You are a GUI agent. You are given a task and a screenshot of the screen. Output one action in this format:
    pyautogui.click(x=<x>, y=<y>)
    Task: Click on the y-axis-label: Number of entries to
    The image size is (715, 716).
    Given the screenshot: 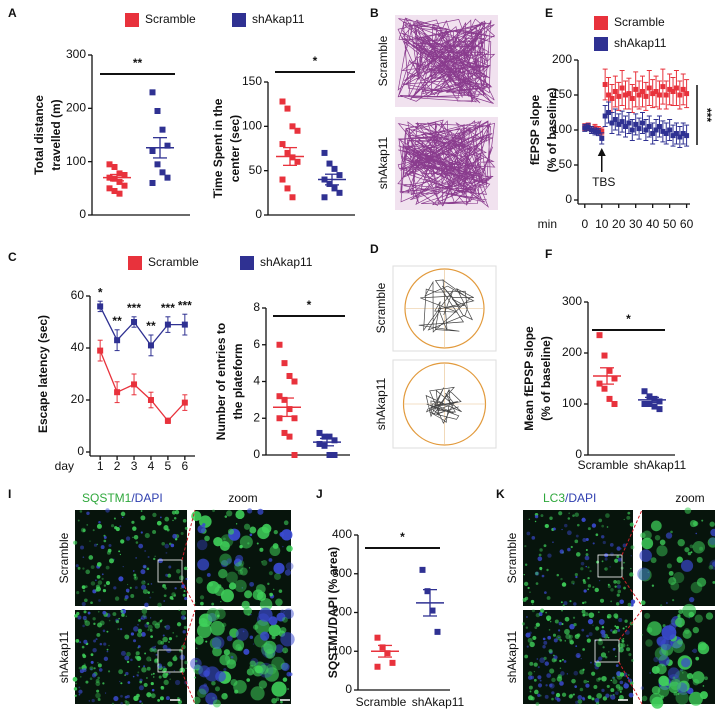 What is the action you would take?
    pyautogui.click(x=221, y=381)
    